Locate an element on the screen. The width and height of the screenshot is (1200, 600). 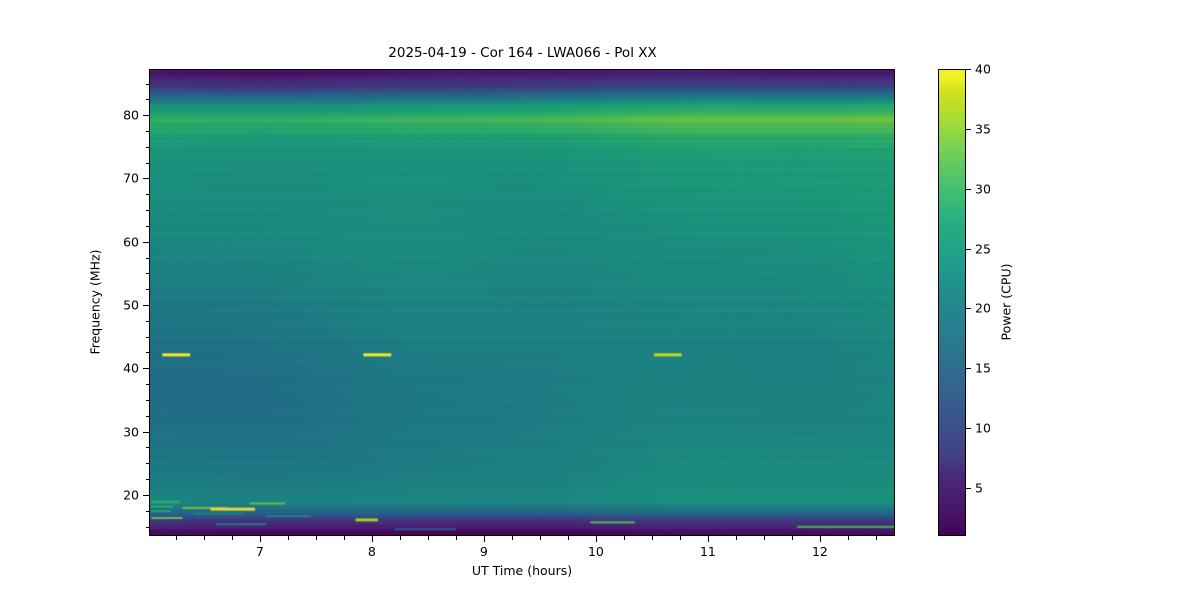
y-axis-tick-label: 40 is located at coordinates (131, 368).